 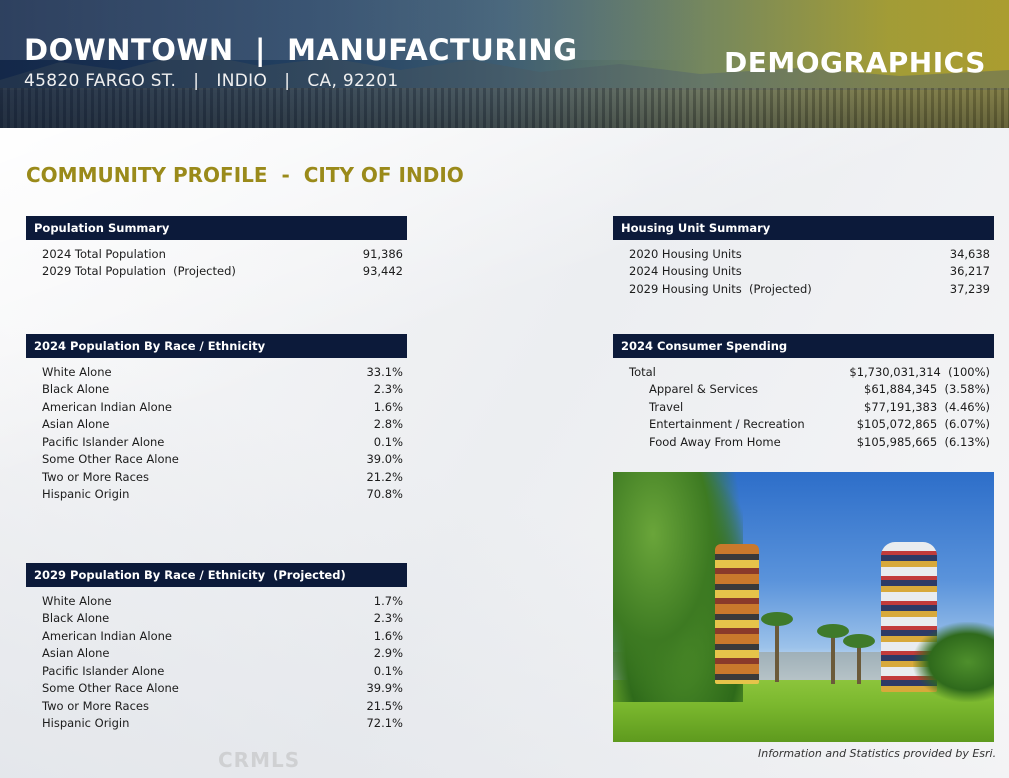 I want to click on demographics-badge: DEMOGRAPHICS, so click(x=855, y=62).